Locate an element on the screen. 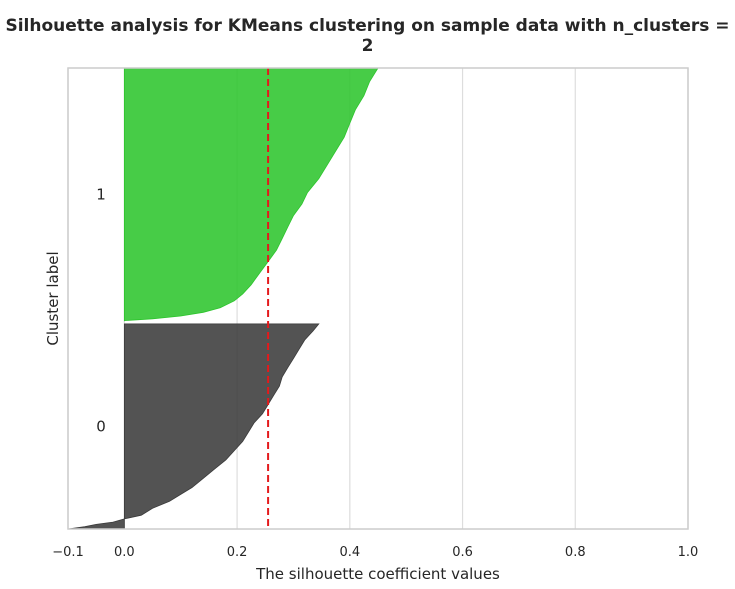  y-axis-label: Cluster label is located at coordinates (53, 298).